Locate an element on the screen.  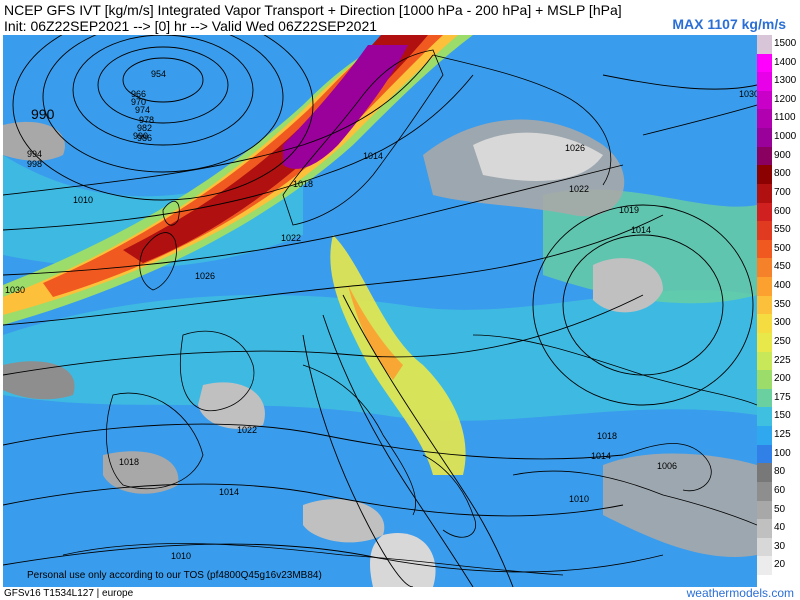
legend-label: 40 is located at coordinates (780, 528).